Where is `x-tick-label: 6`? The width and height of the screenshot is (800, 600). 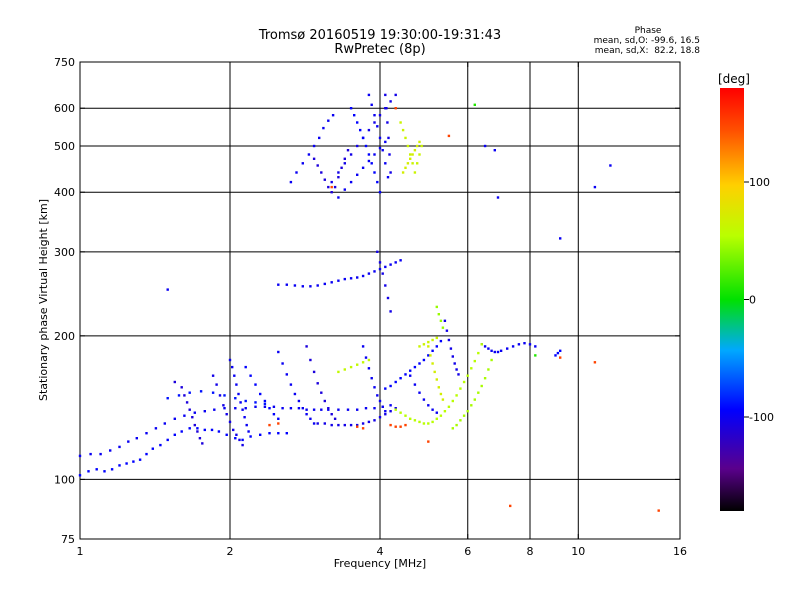
x-tick-label: 6 is located at coordinates (467, 551).